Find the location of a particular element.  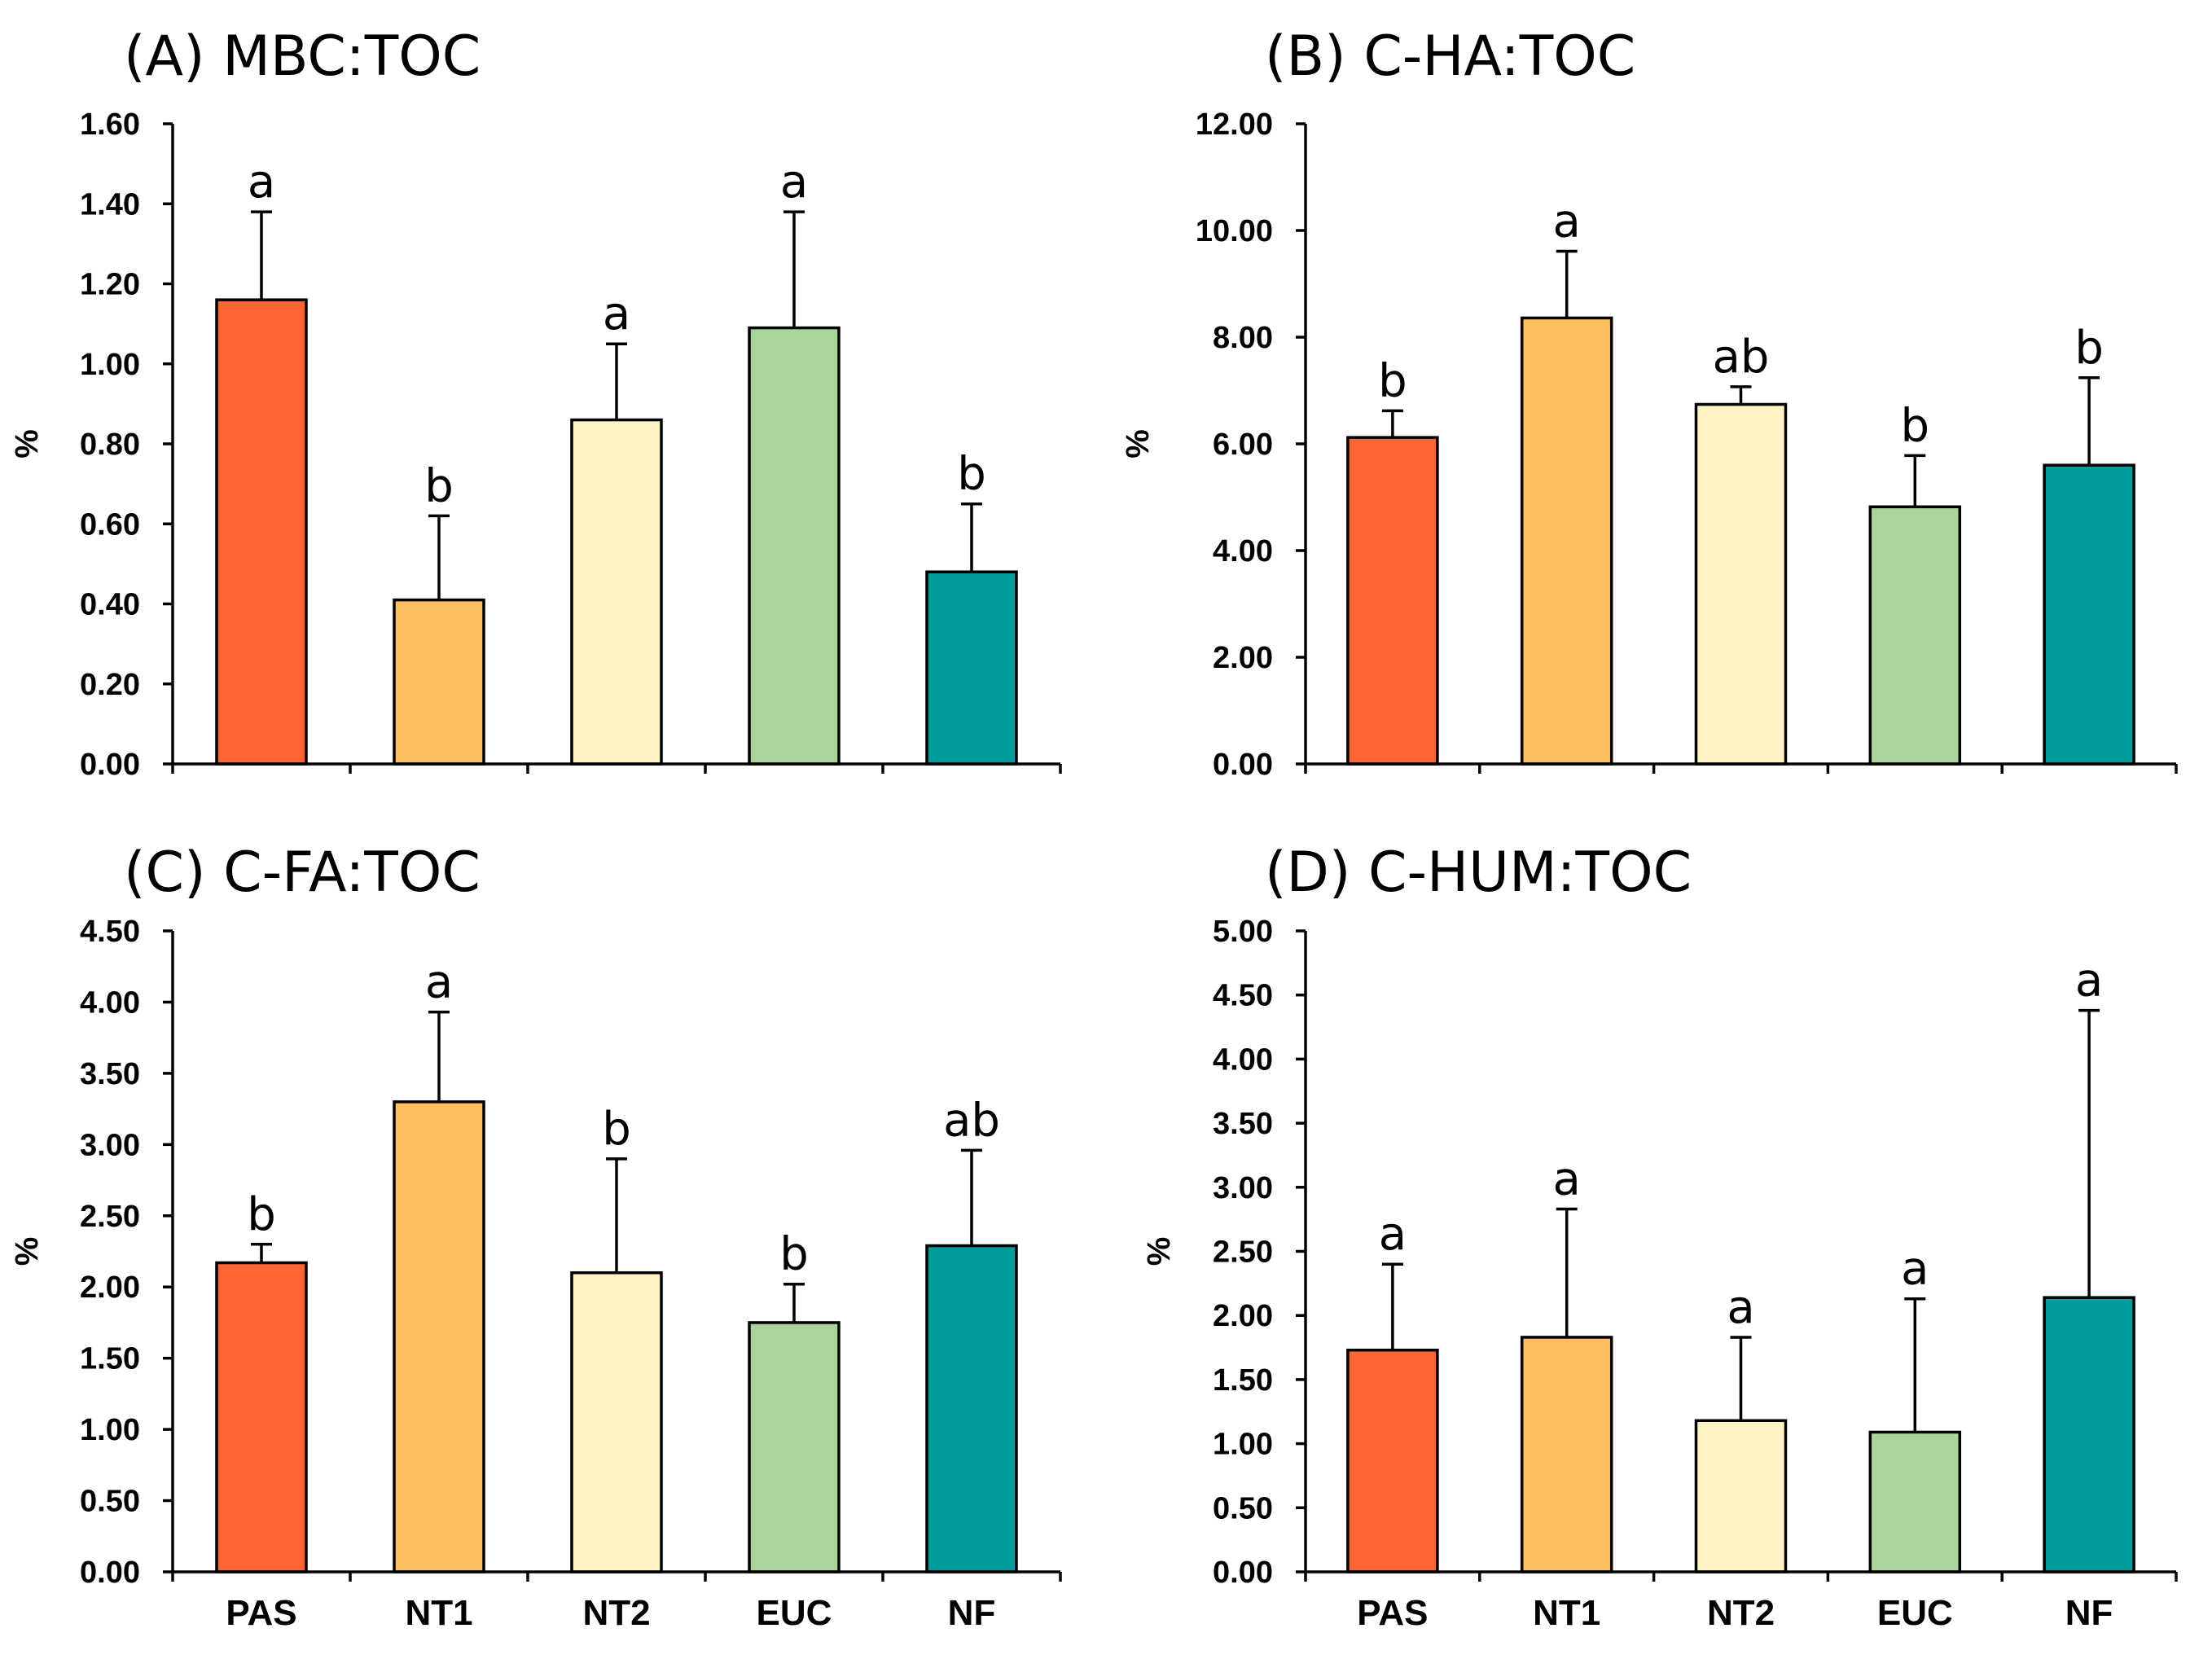

y-tick-label: 8.00 is located at coordinates (1243, 338).